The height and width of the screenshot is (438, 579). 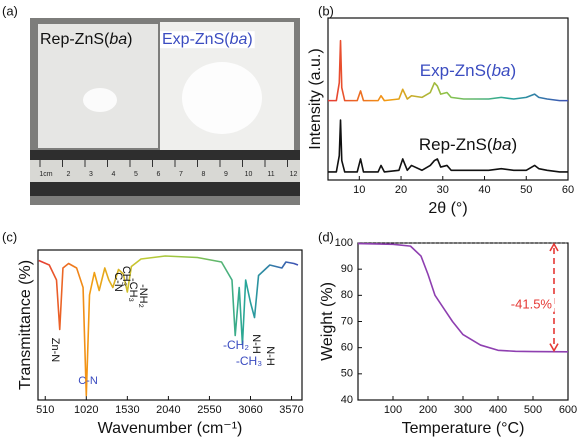 What do you see at coordinates (209, 410) in the screenshot?
I see `x-tick-label: 2550` at bounding box center [209, 410].